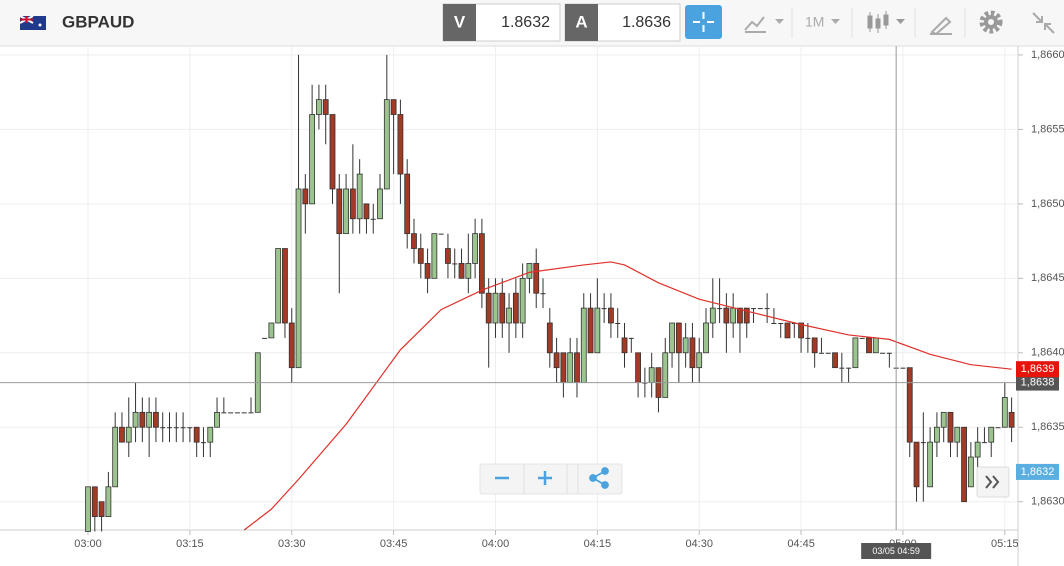 Image resolution: width=1064 pixels, height=566 pixels. I want to click on collapse-button, so click(1043, 23).